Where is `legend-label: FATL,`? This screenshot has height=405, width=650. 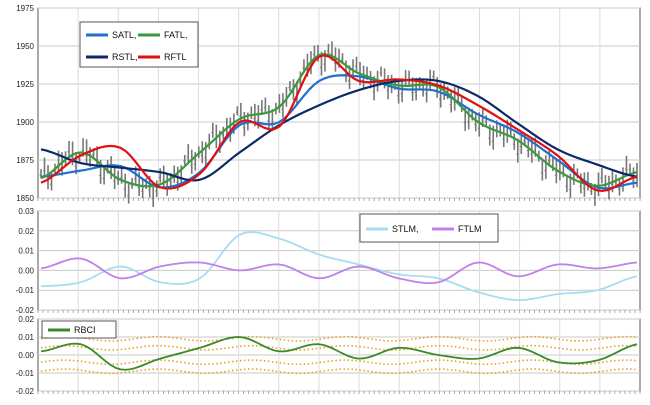
legend-label: FATL, is located at coordinates (175, 35).